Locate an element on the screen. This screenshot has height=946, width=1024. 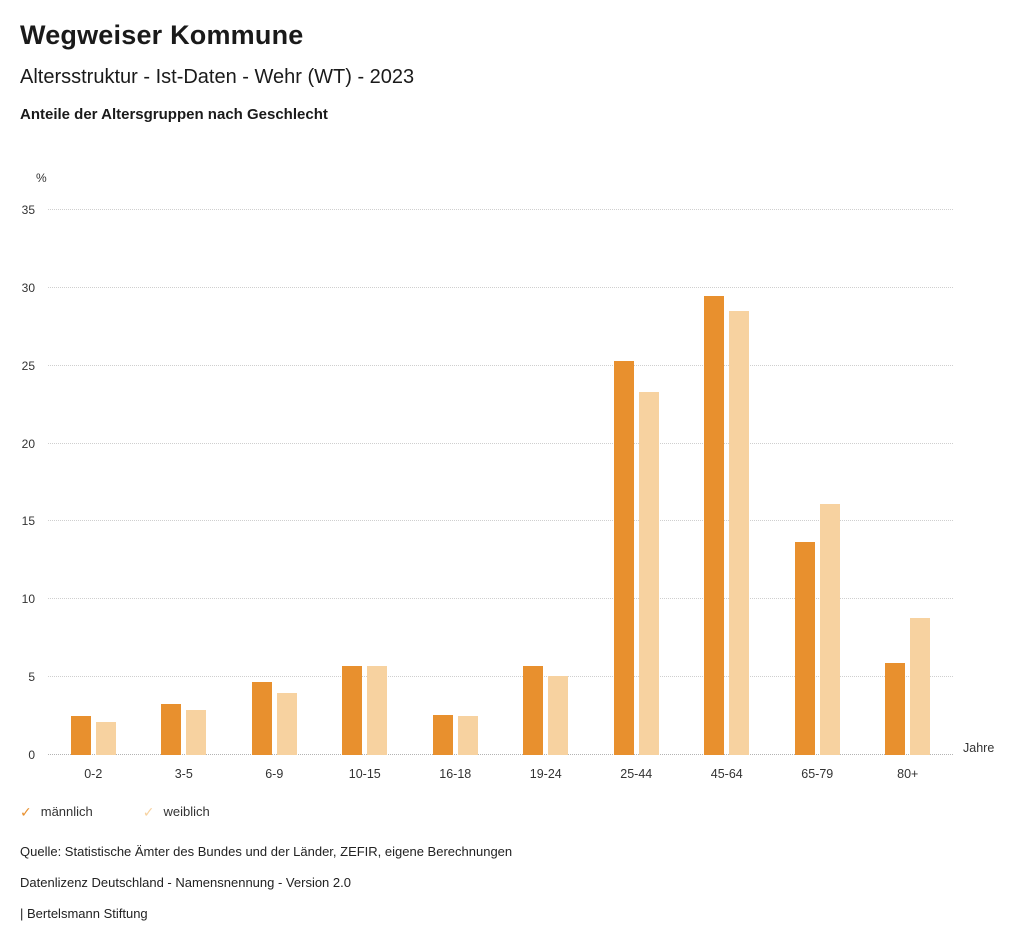
bar-group: 16-18 is located at coordinates (455, 495).